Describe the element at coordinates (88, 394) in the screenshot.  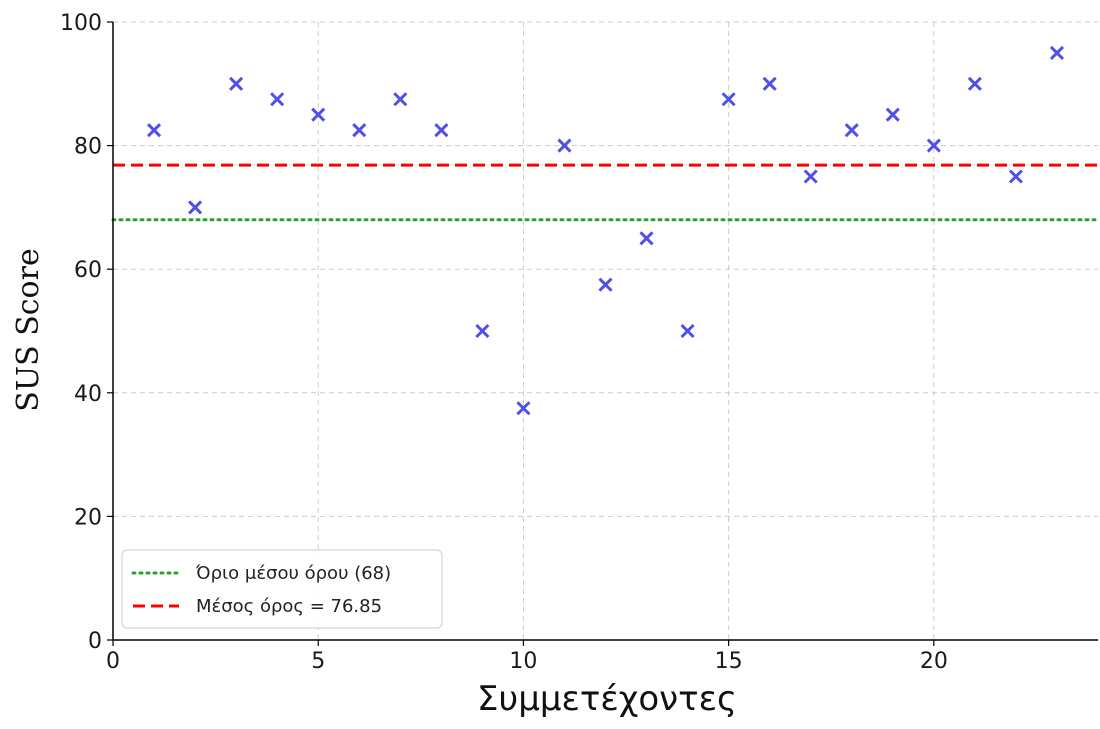
I see `y-tick-label: 40` at that location.